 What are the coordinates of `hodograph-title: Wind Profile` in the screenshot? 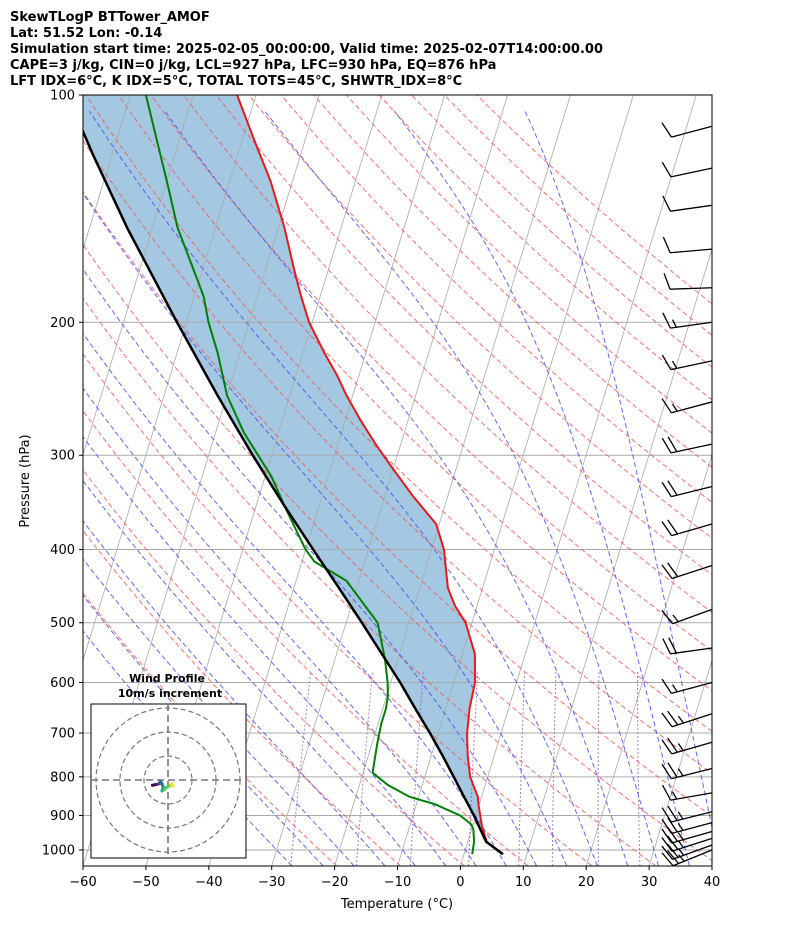 It's located at (167, 678).